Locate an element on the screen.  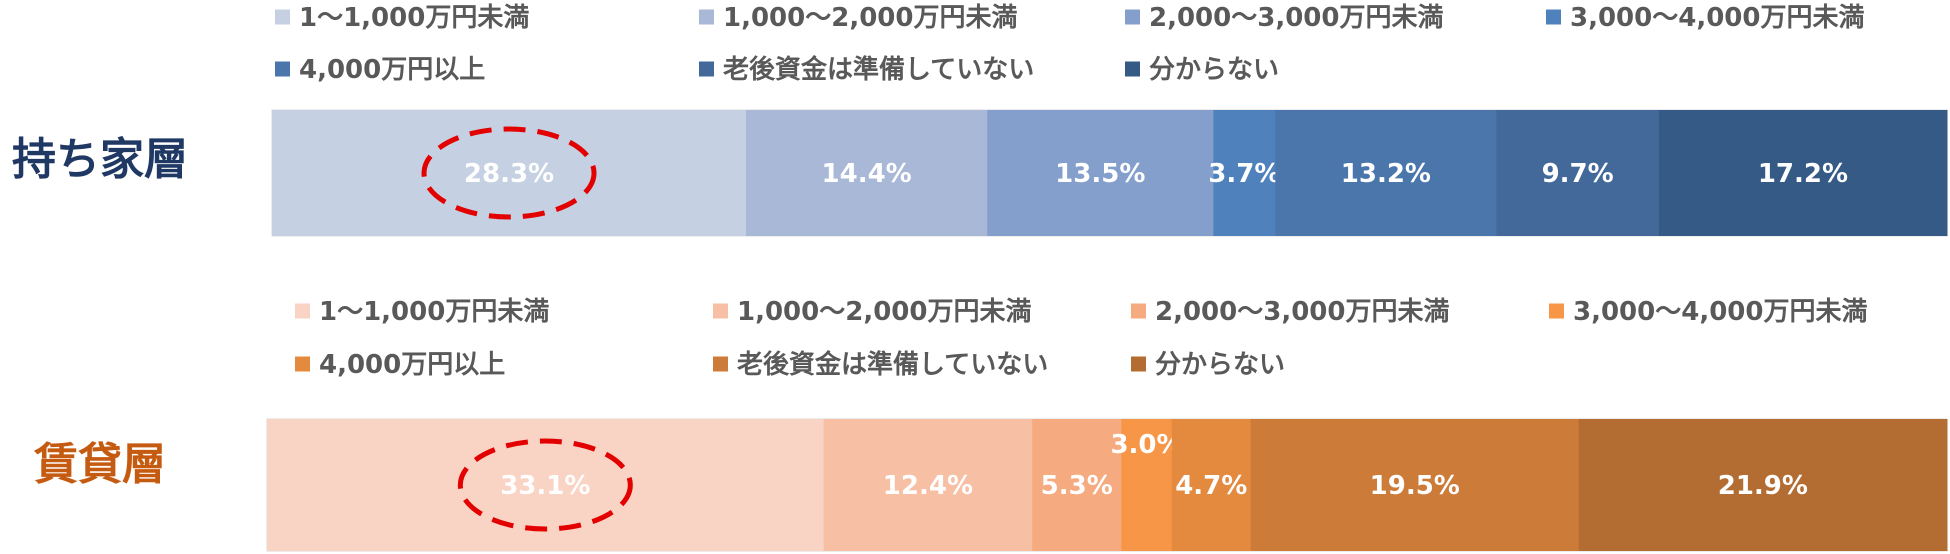
row-label: 持ち家層 is located at coordinates (100, 159).